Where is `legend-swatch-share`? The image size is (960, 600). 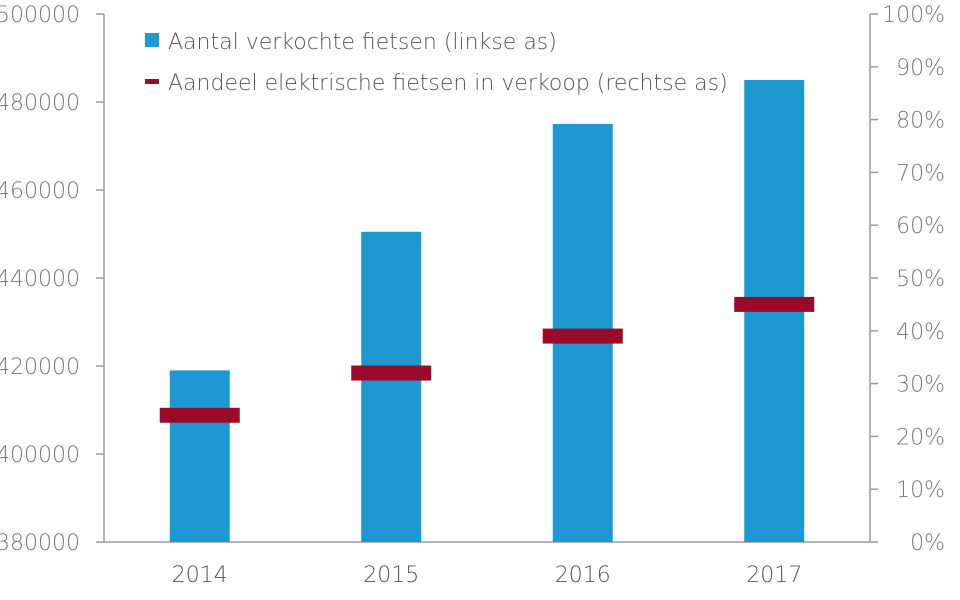 legend-swatch-share is located at coordinates (152, 81).